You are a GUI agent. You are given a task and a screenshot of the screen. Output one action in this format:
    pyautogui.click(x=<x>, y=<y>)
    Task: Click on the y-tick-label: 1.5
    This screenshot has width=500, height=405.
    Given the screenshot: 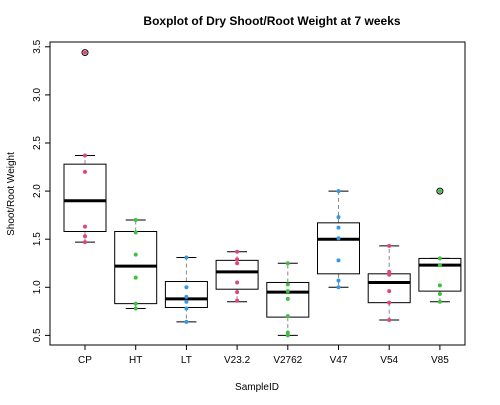 What is the action you would take?
    pyautogui.click(x=37, y=239)
    